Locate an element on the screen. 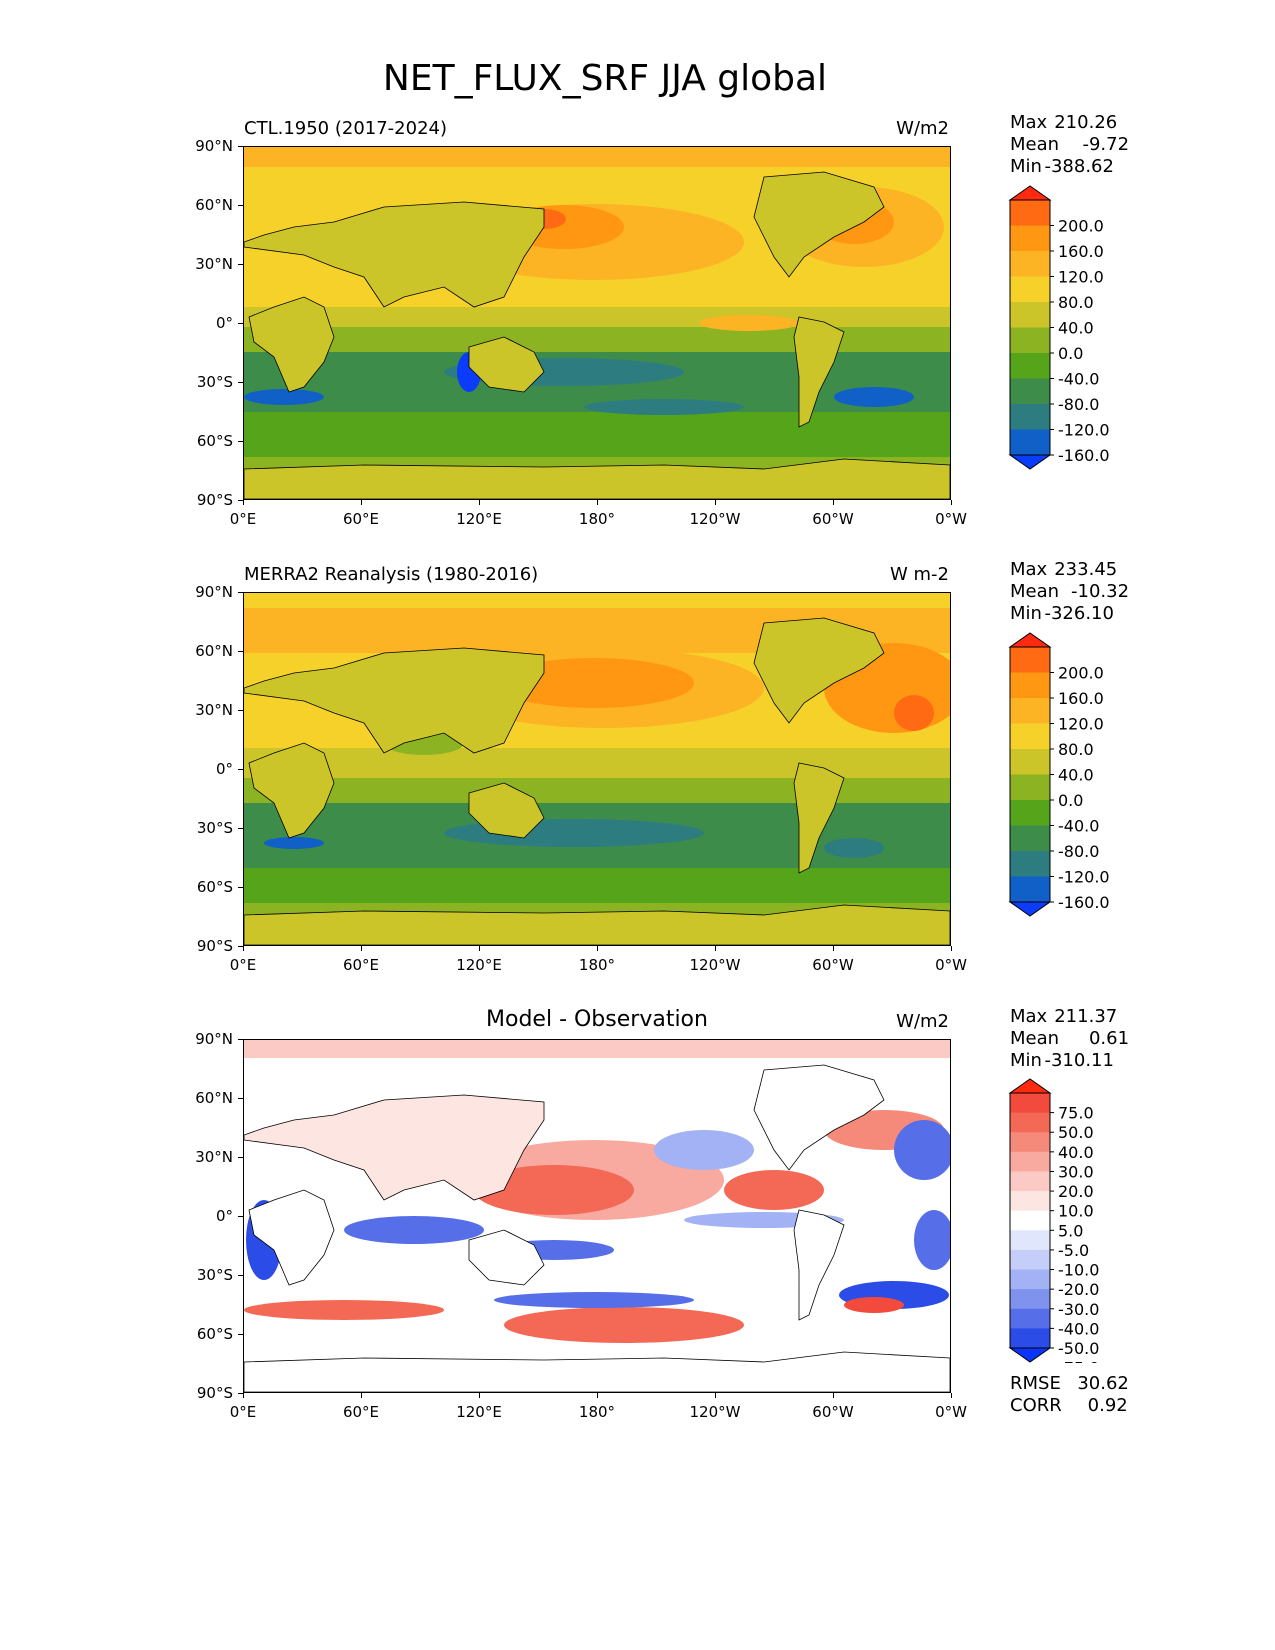  colorbar-level-label: 160.0 is located at coordinates (1081, 251).